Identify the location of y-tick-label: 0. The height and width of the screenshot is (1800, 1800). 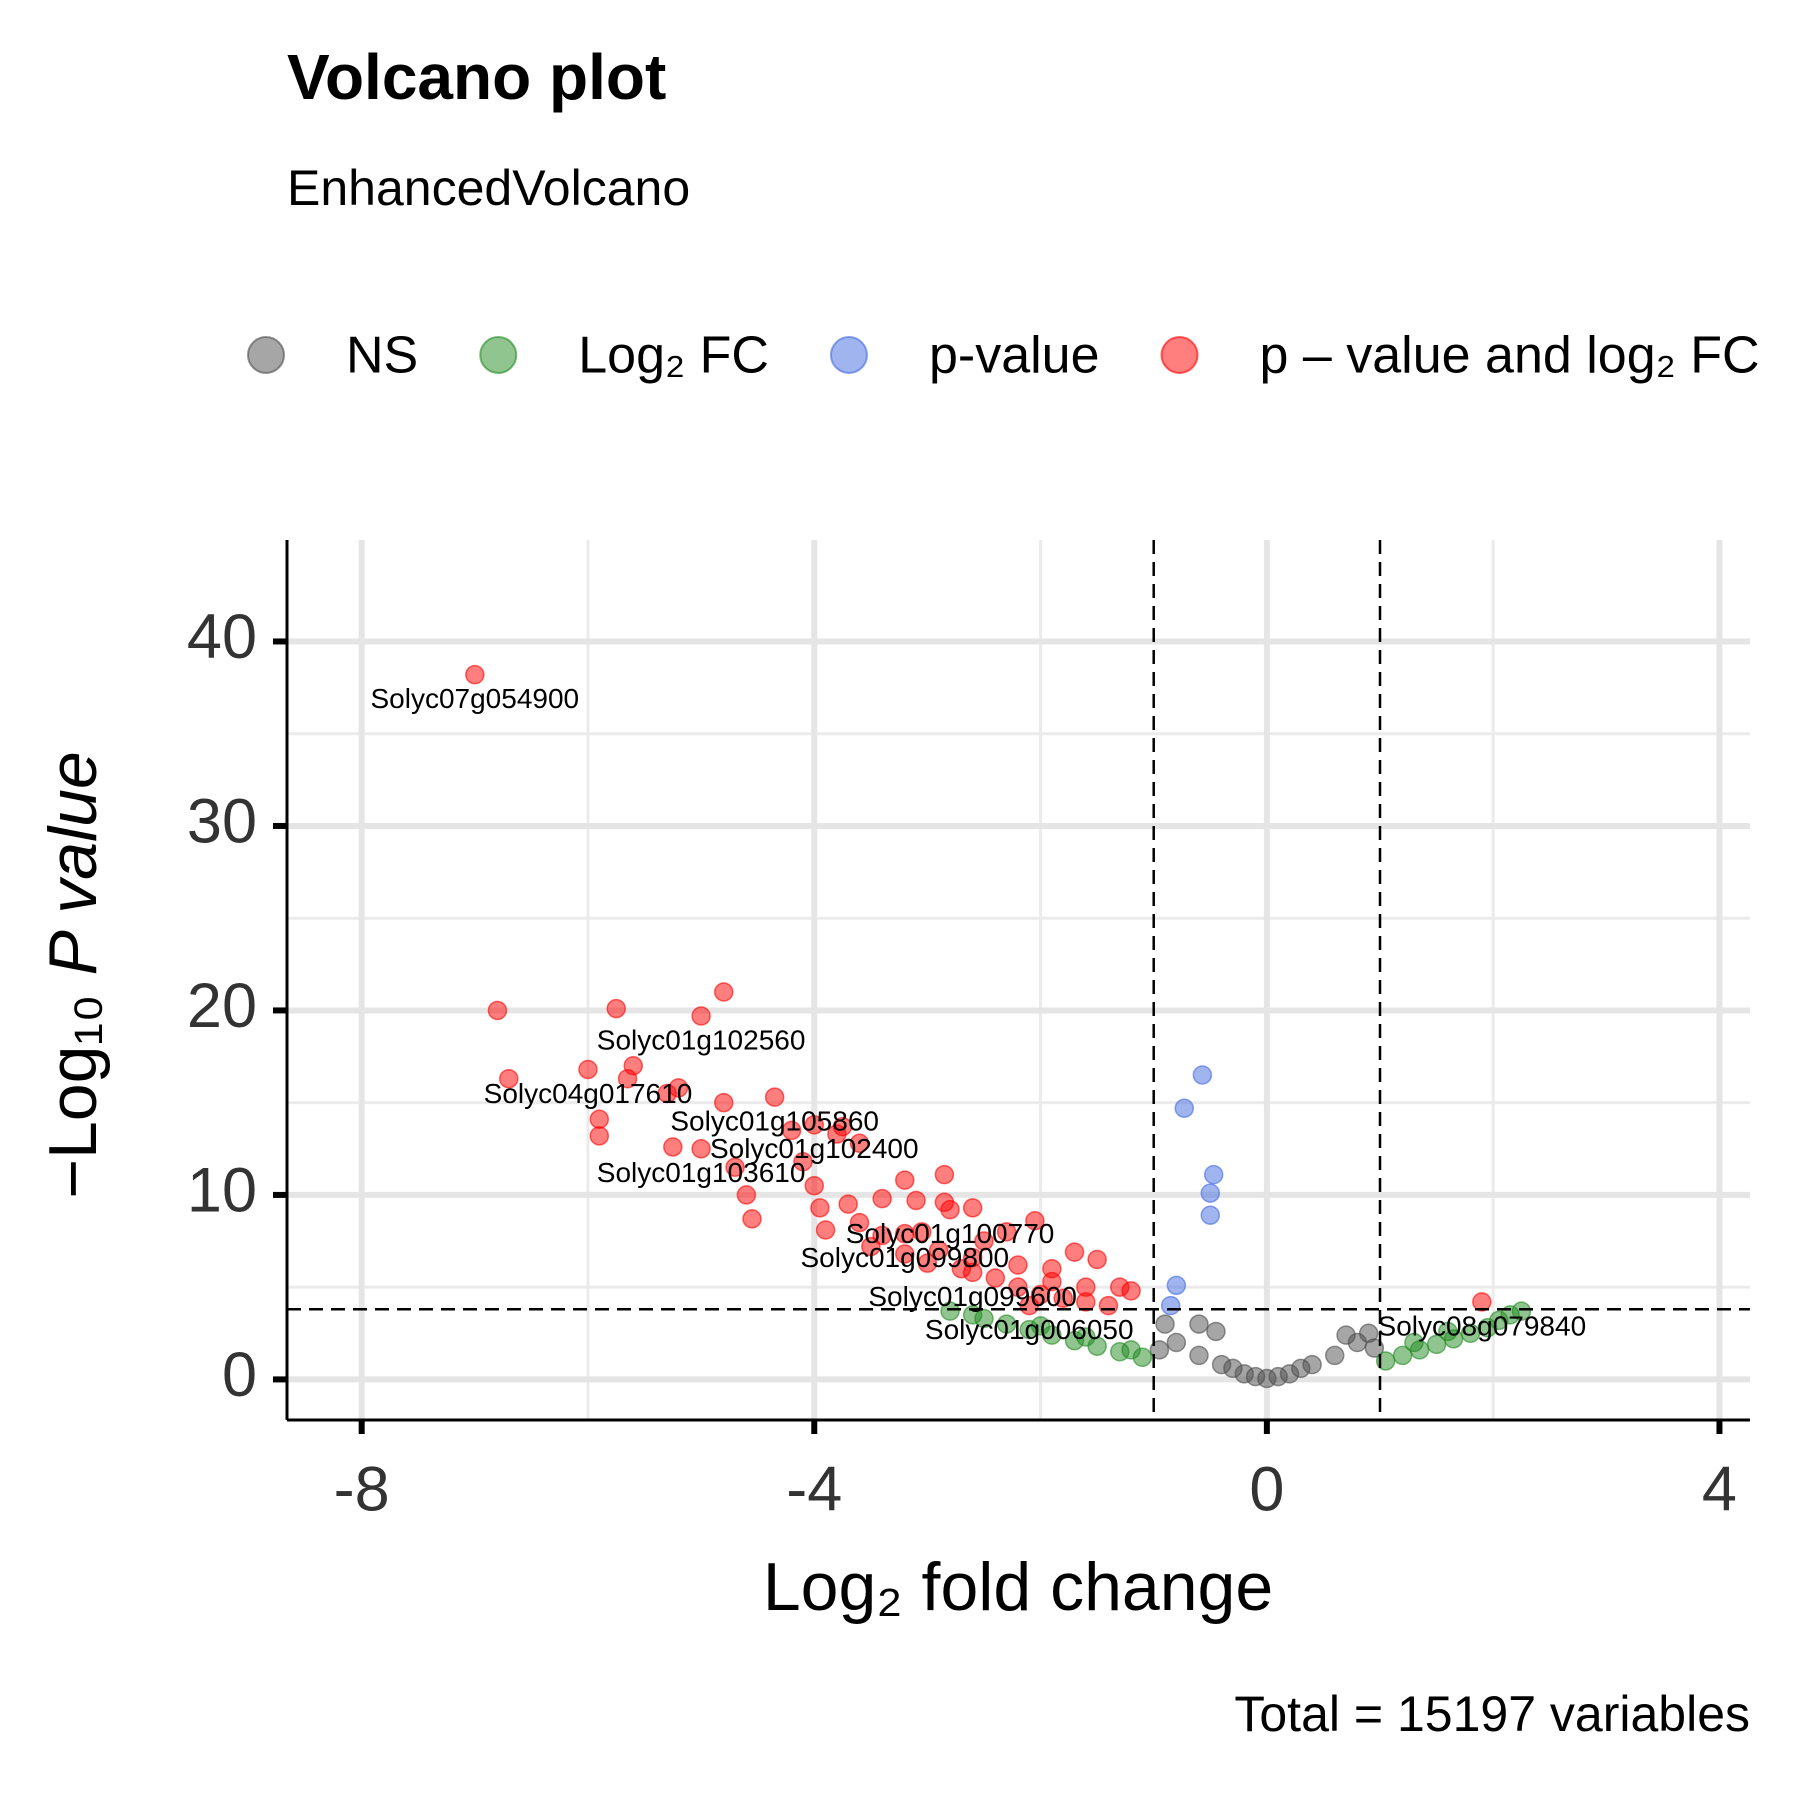
(239, 1375).